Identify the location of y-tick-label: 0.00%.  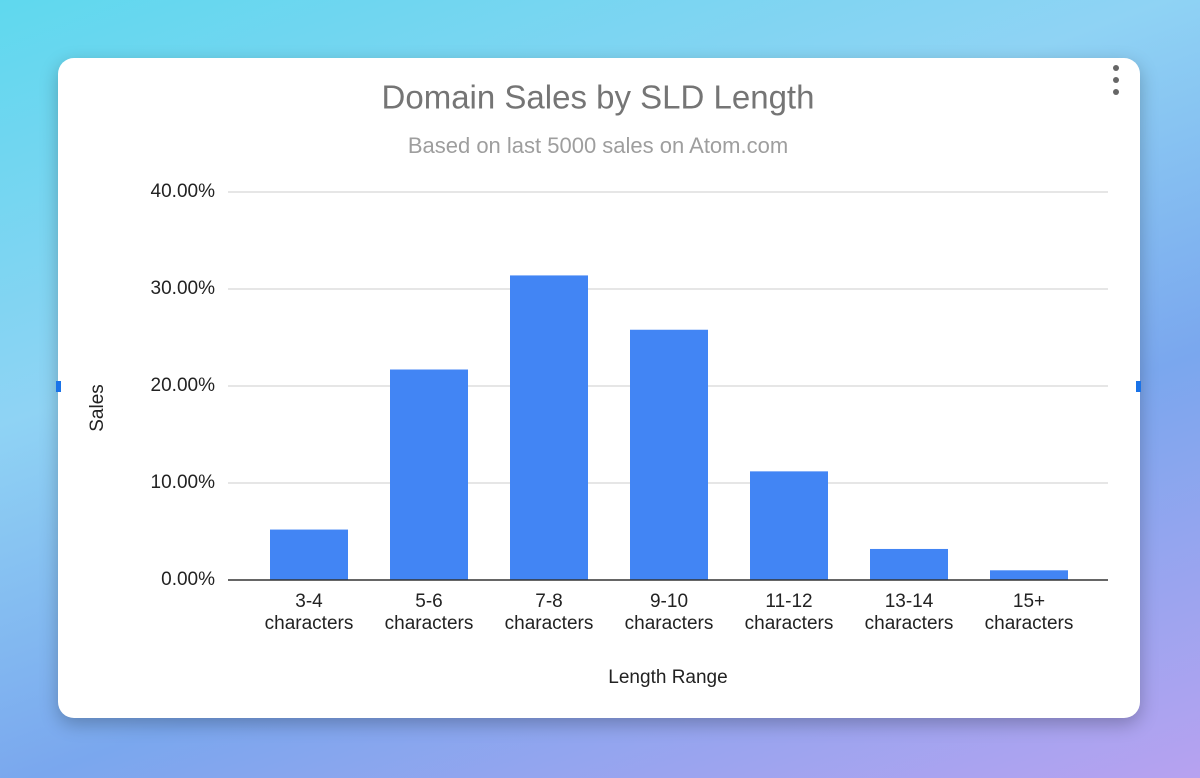
(188, 579).